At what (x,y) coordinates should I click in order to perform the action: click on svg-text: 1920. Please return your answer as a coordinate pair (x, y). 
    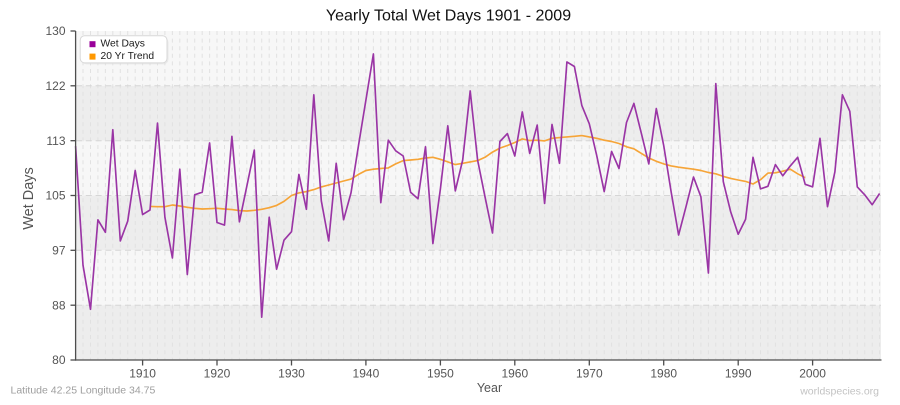
    Looking at the image, I should click on (217, 374).